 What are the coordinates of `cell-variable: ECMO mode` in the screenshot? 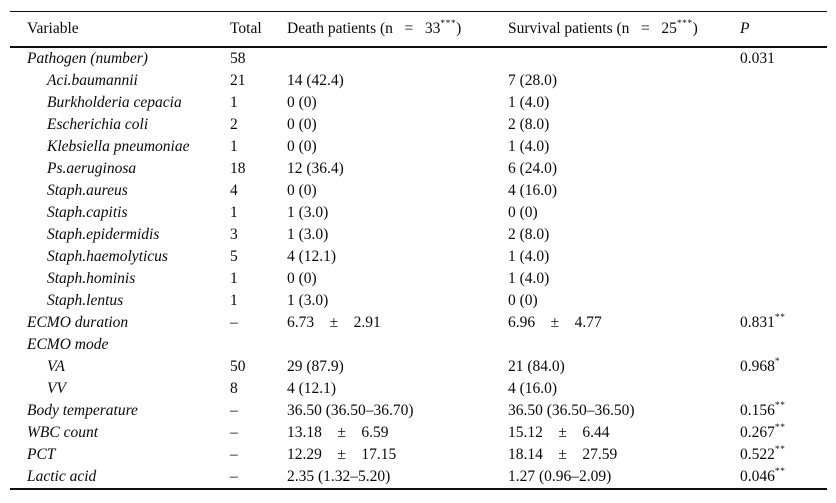 It's located at (68, 344).